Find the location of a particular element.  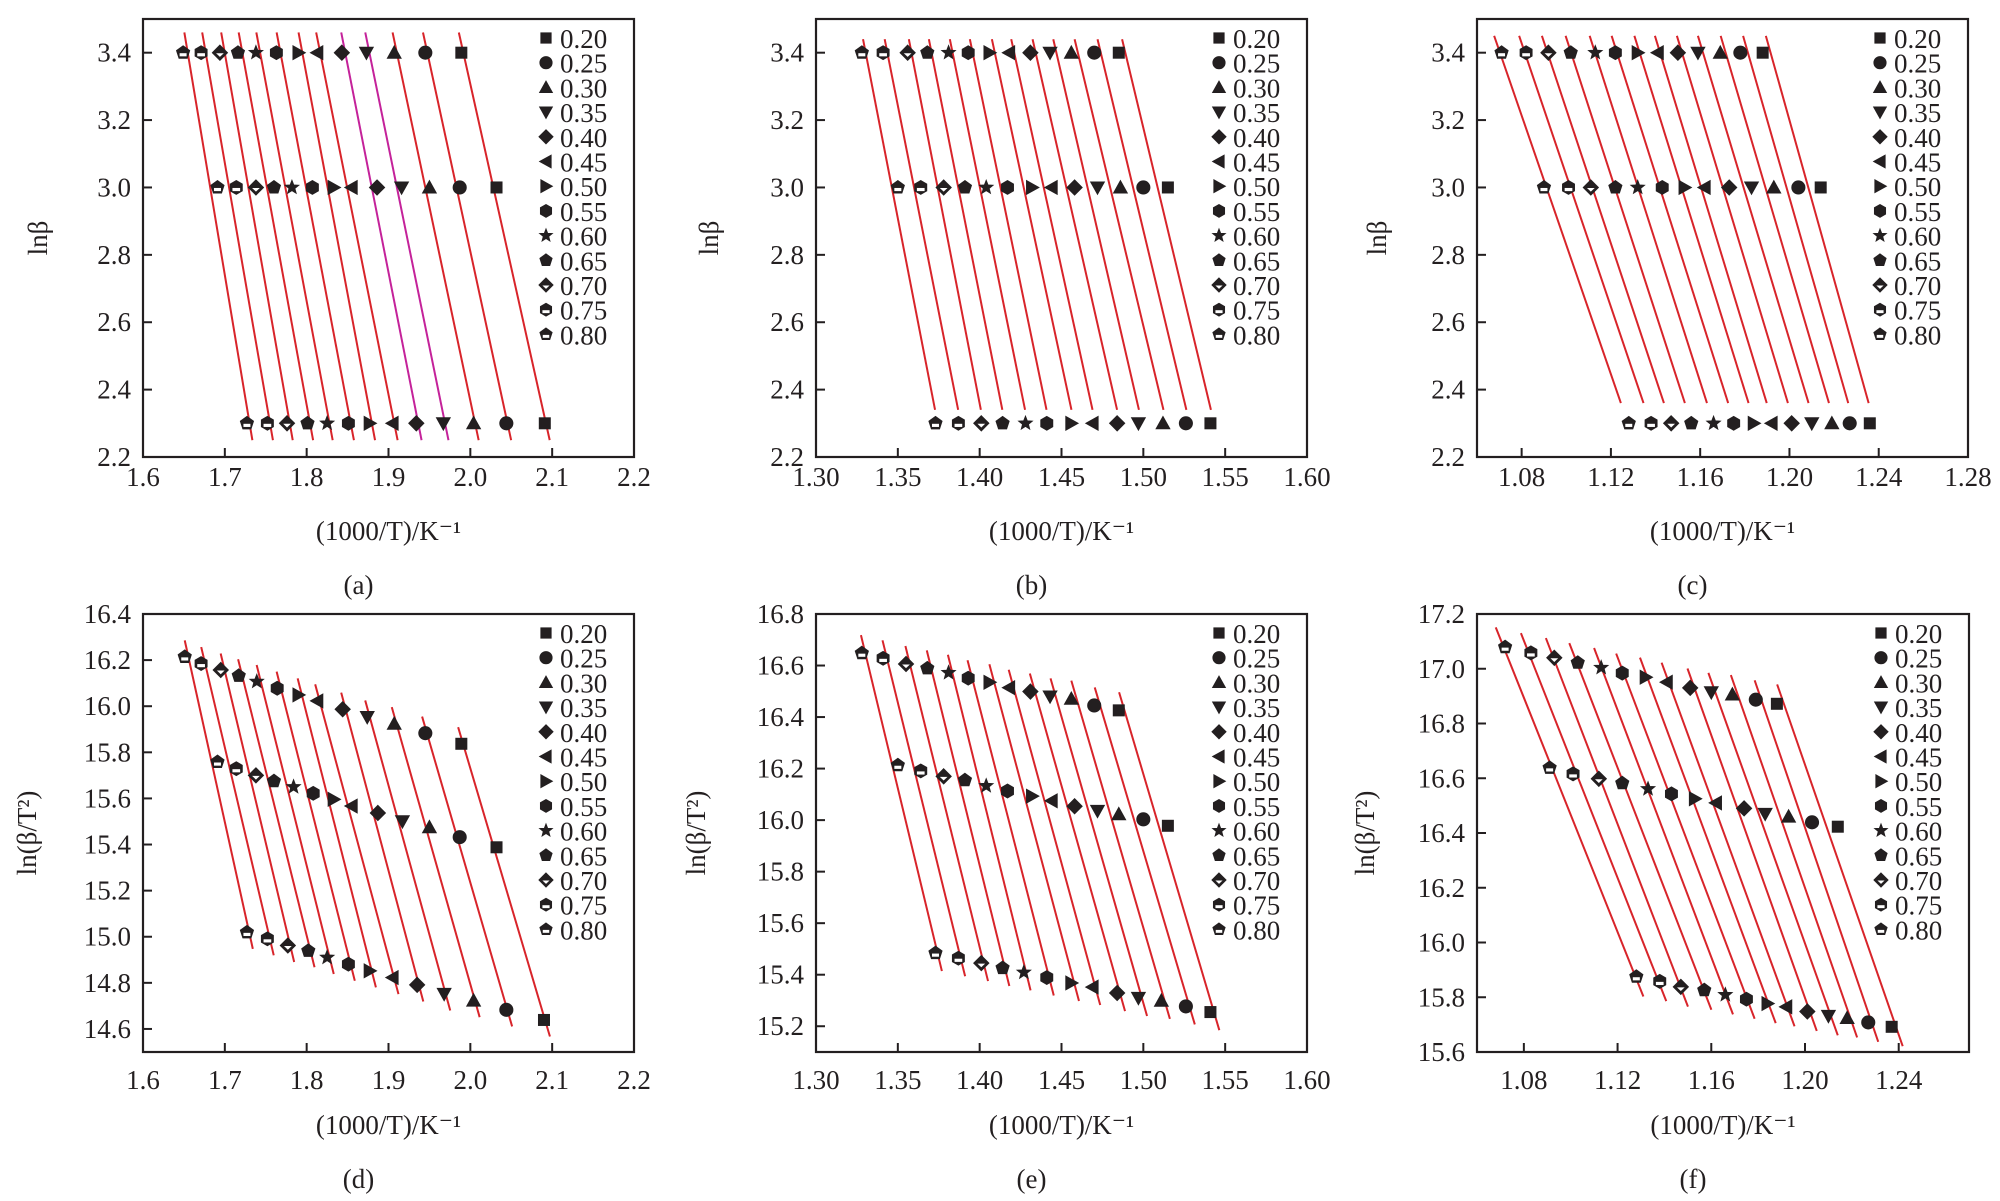

legend-marker-0.35 is located at coordinates (1881, 708).